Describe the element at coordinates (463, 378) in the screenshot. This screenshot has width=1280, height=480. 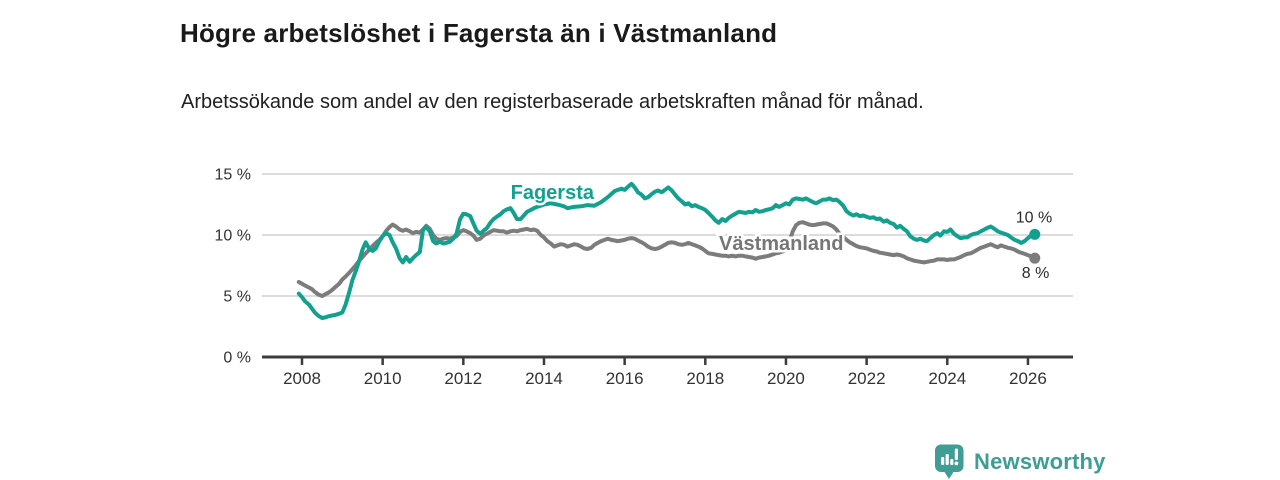
I see `x-tick-label: 2012` at that location.